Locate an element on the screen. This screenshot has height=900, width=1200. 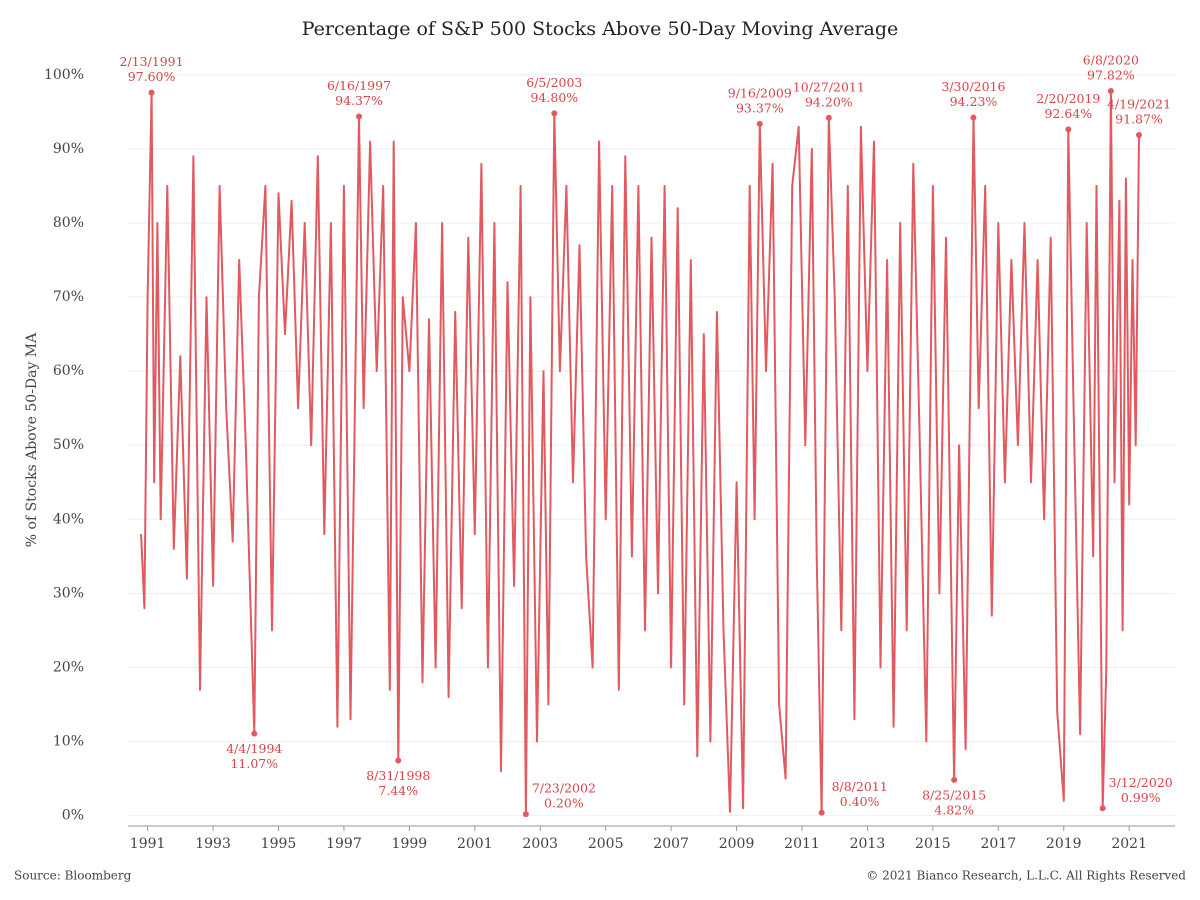
annotation-date: 7/23/2002 is located at coordinates (564, 788).